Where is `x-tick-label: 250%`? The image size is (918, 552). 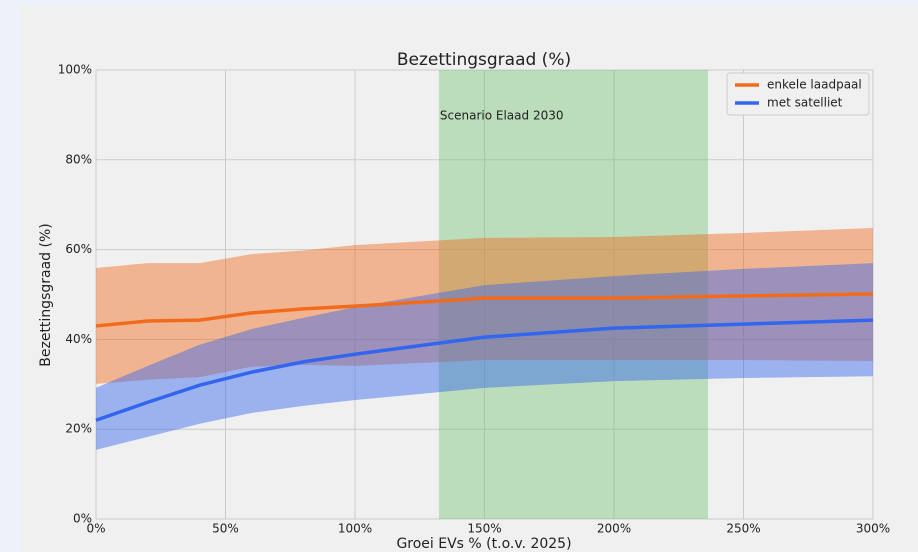
x-tick-label: 250% is located at coordinates (743, 529).